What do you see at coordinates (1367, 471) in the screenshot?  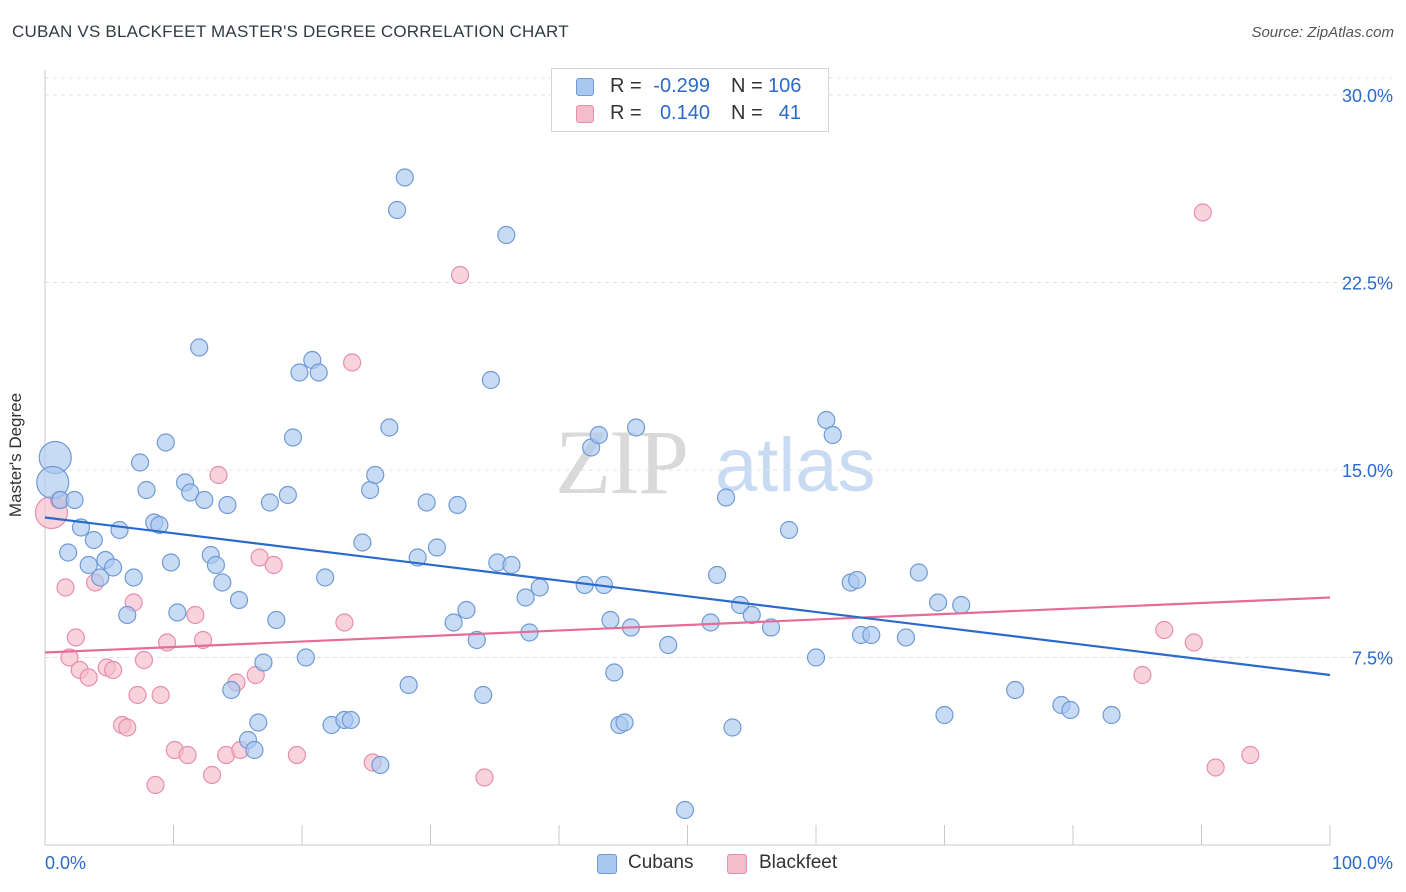 I see `y-tick-label: 15.0%` at bounding box center [1367, 471].